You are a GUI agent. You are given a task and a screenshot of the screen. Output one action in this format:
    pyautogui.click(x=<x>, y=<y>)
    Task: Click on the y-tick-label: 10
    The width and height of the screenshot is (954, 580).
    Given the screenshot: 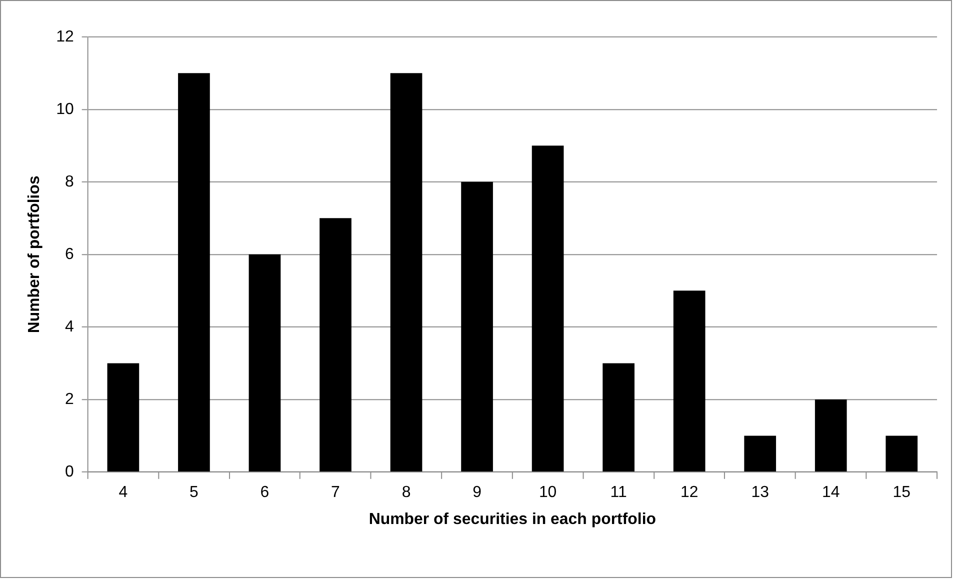 What is the action you would take?
    pyautogui.click(x=65, y=109)
    